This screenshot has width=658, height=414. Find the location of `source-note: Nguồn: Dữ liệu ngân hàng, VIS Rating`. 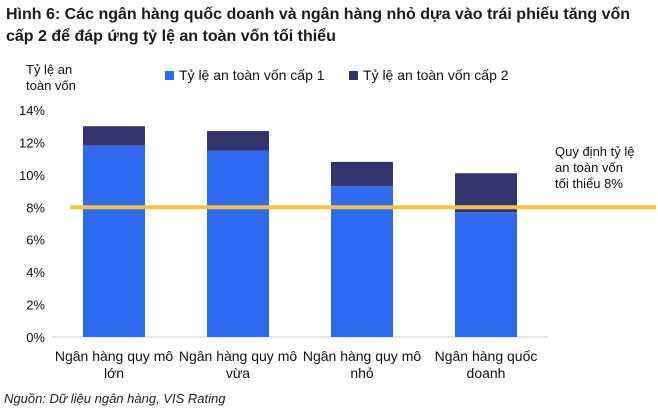

source-note: Nguồn: Dữ liệu ngân hàng, VIS Rating is located at coordinates (115, 398).